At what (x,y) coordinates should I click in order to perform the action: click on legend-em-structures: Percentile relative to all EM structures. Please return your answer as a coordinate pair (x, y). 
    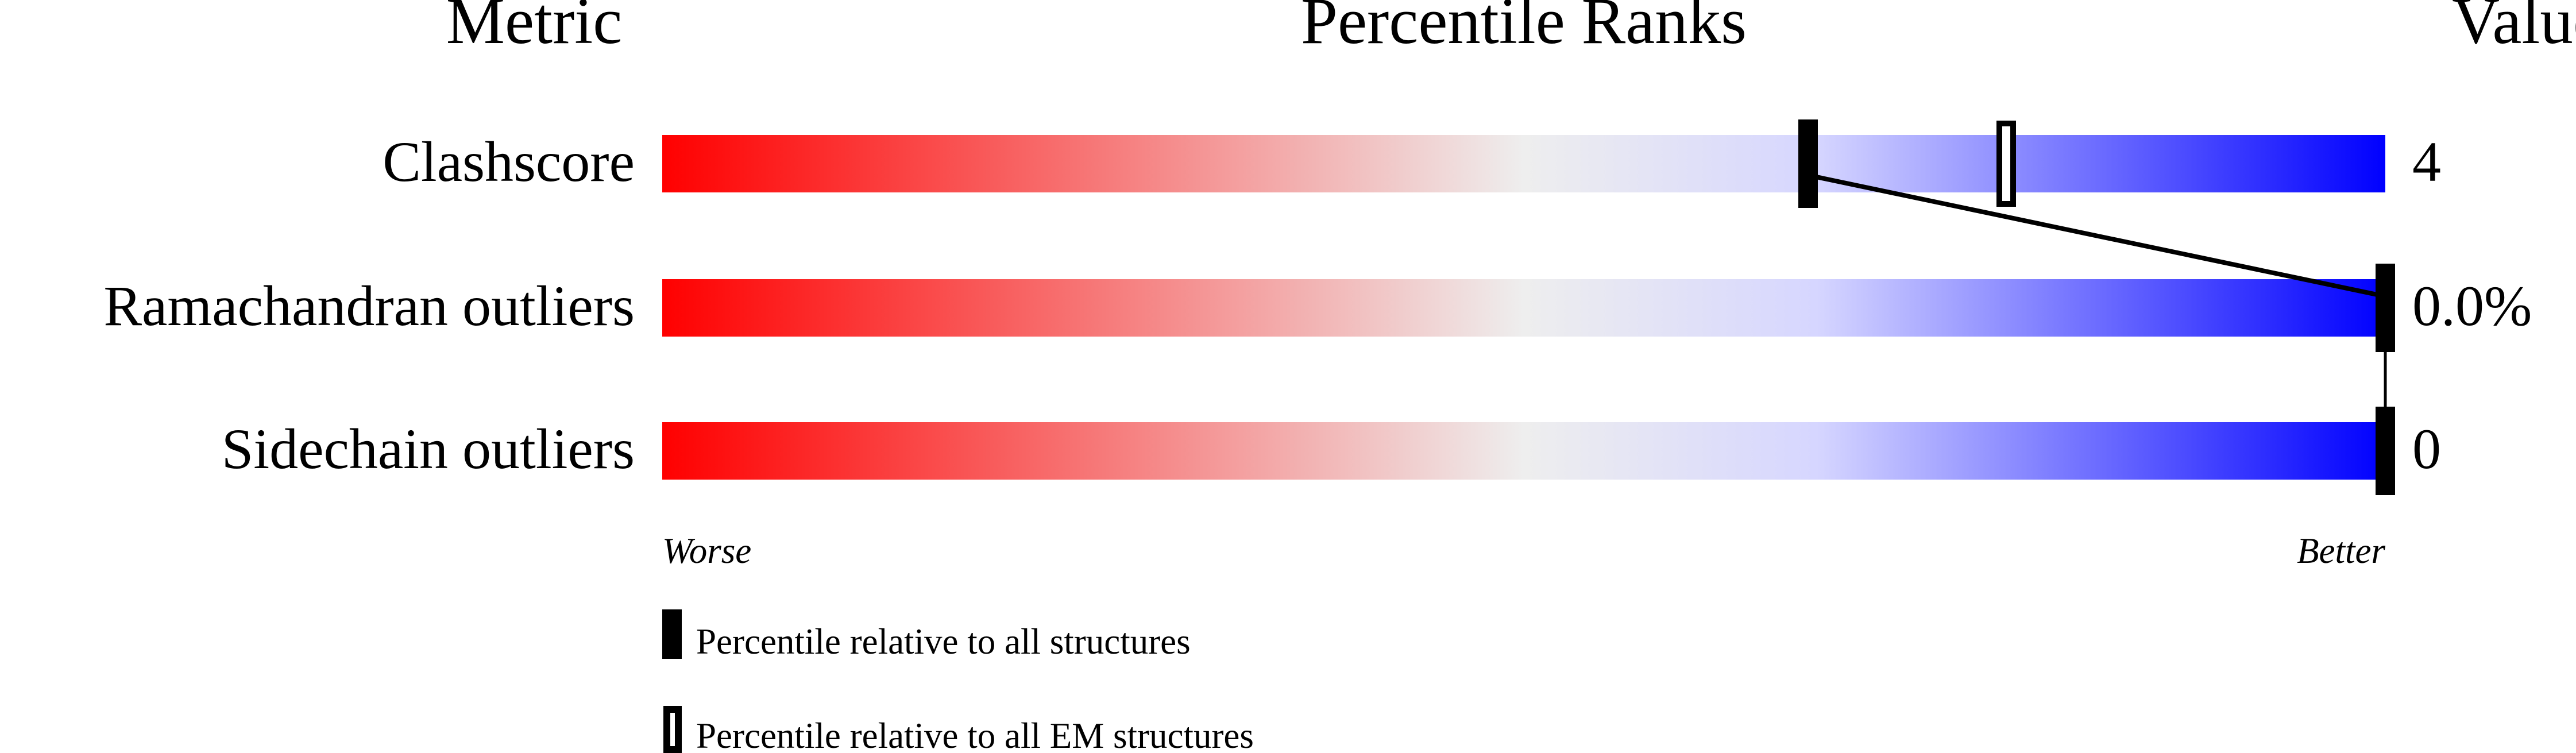
    Looking at the image, I should click on (975, 734).